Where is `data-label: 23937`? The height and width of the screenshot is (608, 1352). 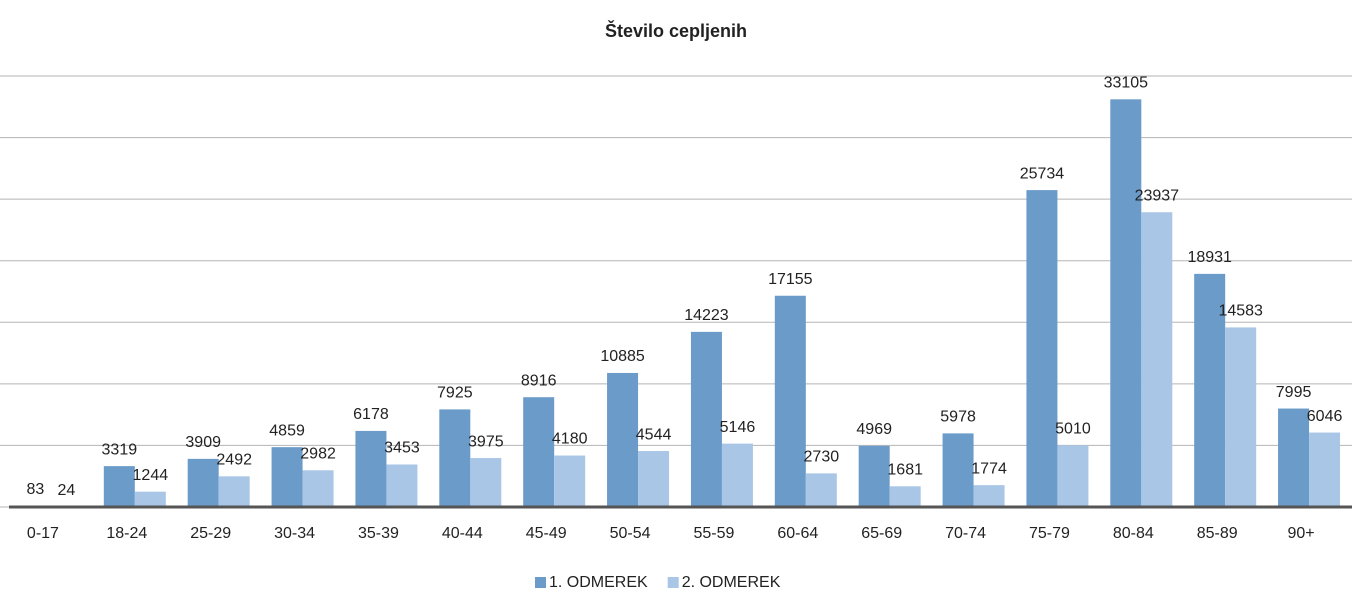 data-label: 23937 is located at coordinates (1157, 195).